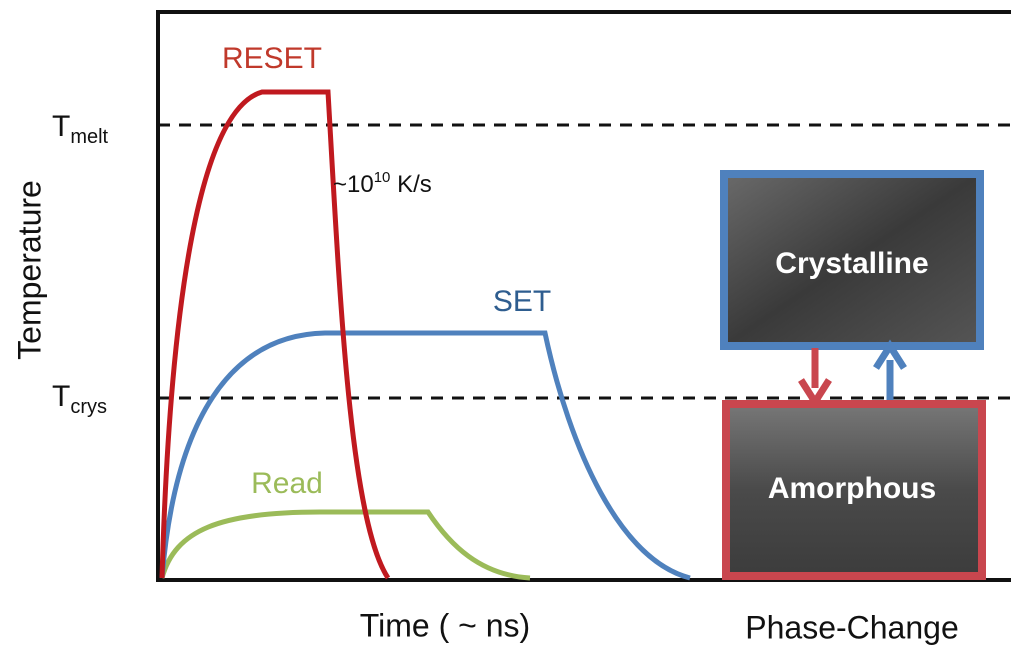 The height and width of the screenshot is (647, 1011). I want to click on rate-label: ~1010 K/s, so click(382, 183).